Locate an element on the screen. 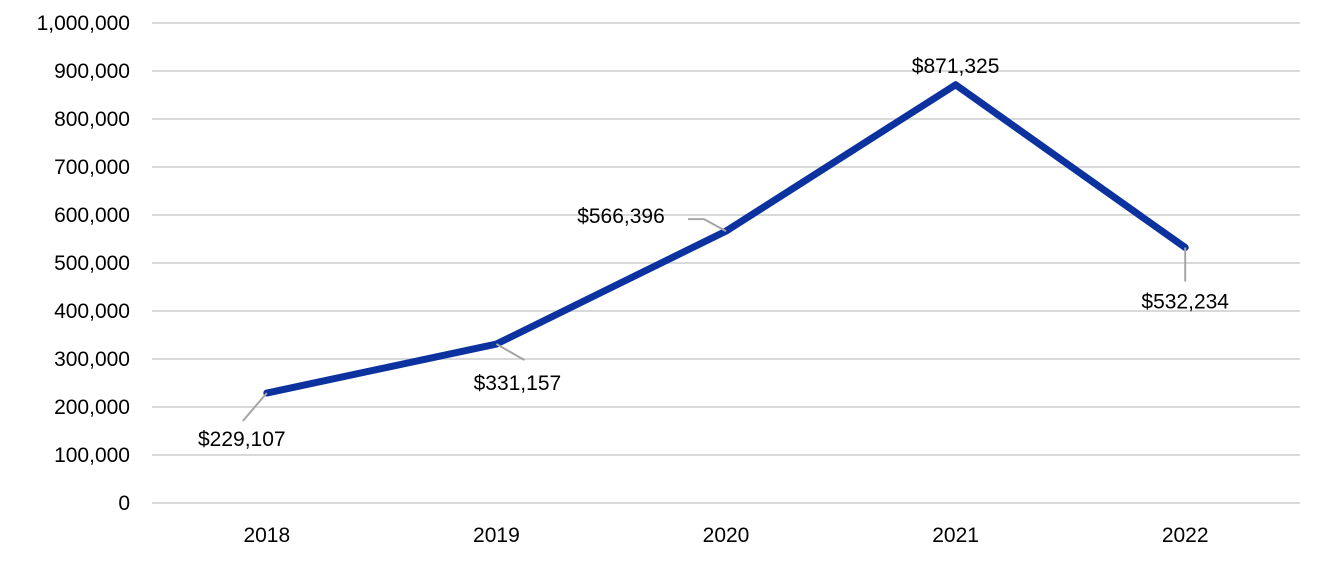 The height and width of the screenshot is (567, 1317). y-tick-label: 100,000 is located at coordinates (92, 455).